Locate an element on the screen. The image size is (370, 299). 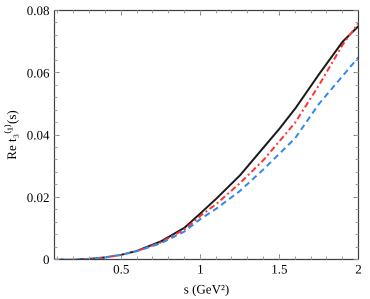
y-tick-label: 0.08 is located at coordinates (38, 10).